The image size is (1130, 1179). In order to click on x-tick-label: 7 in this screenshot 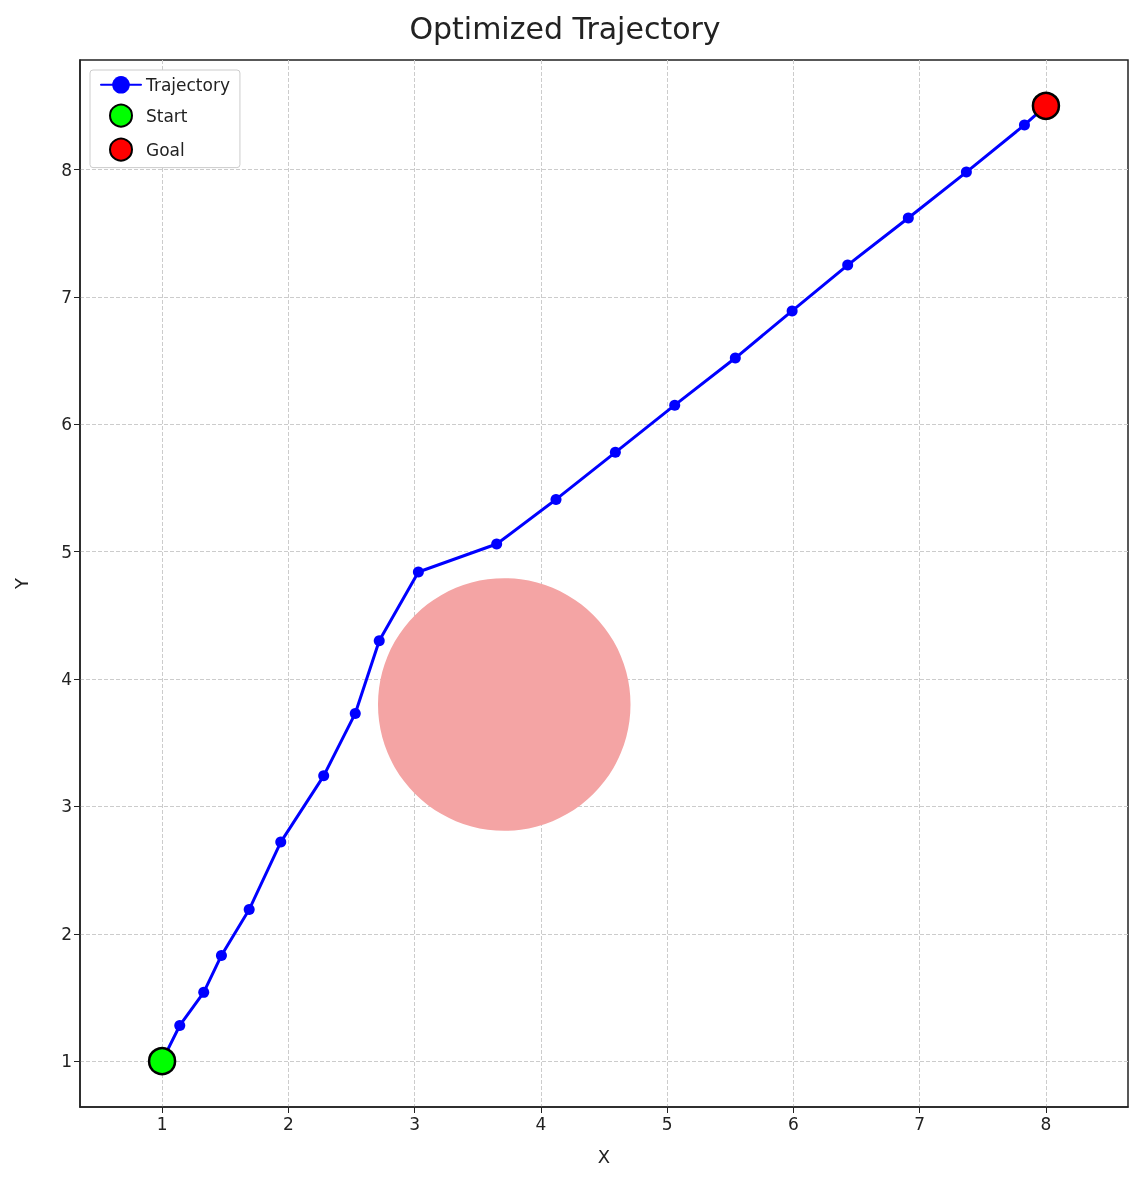, I will do `click(920, 1123)`.